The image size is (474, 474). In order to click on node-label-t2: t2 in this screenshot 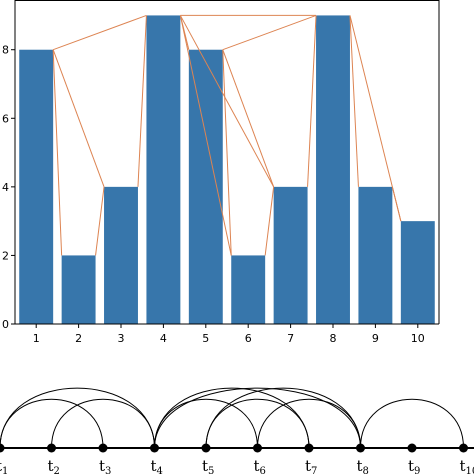, I will do `click(54, 465)`.